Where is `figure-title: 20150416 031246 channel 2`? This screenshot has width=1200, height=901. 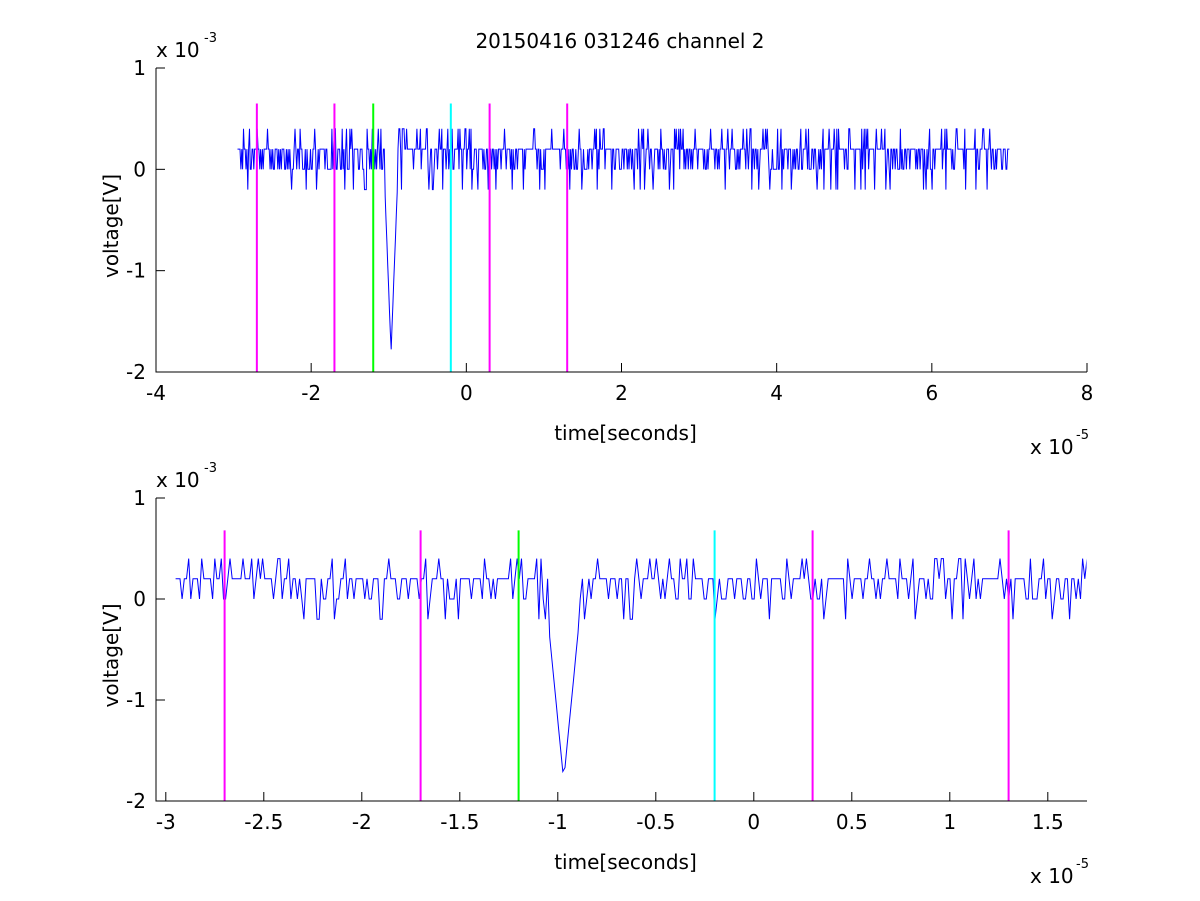 figure-title: 20150416 031246 channel 2 is located at coordinates (619, 41).